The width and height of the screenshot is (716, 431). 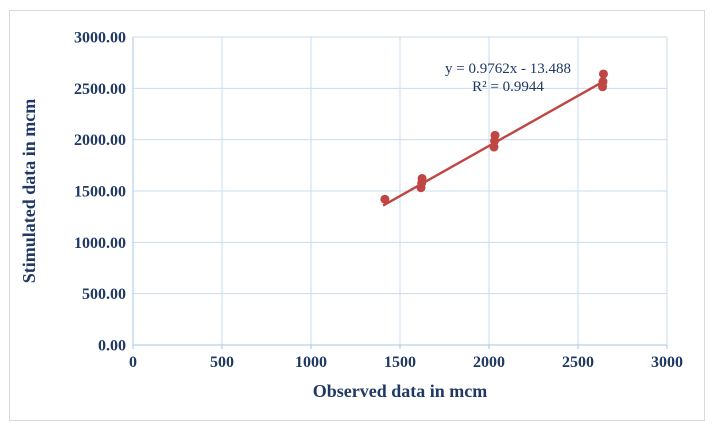 What do you see at coordinates (100, 38) in the screenshot?
I see `y-tick-label: 3000.00` at bounding box center [100, 38].